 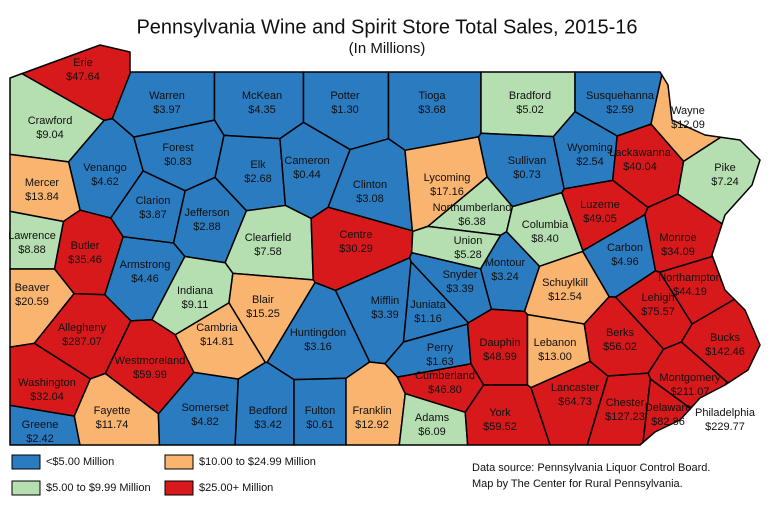 What do you see at coordinates (657, 298) in the screenshot?
I see `county-name: Lehigh` at bounding box center [657, 298].